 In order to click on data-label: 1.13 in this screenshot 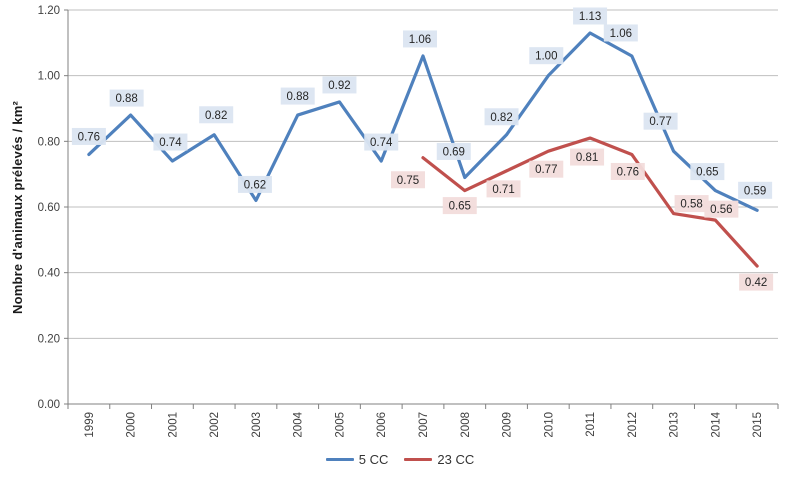, I will do `click(590, 17)`.